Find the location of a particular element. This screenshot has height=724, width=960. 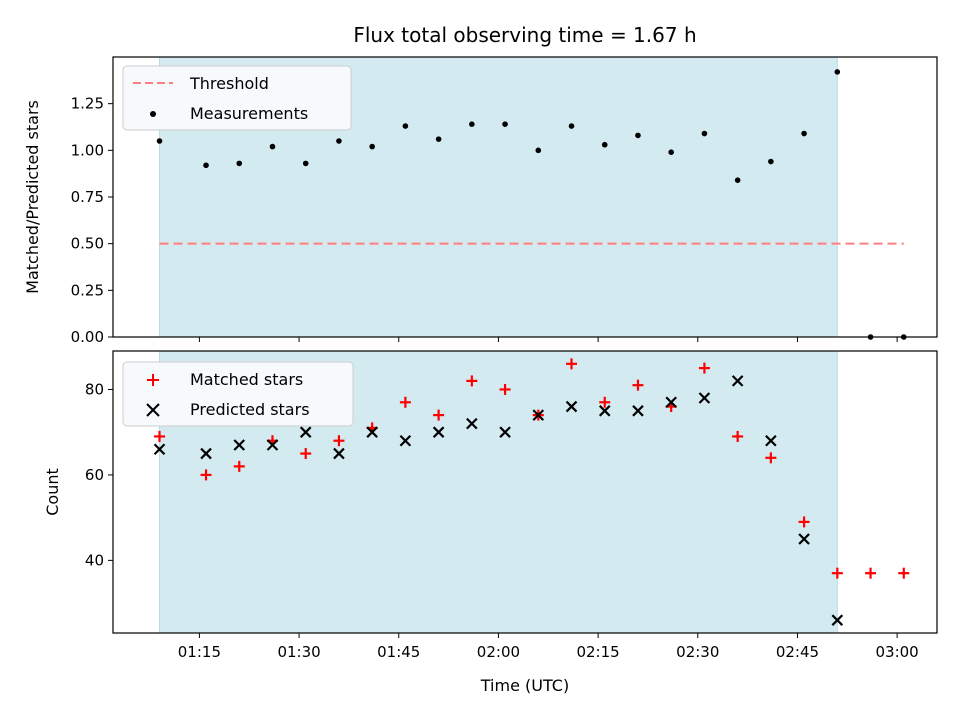

top-y-tick-label: 0.50 is located at coordinates (87, 244).